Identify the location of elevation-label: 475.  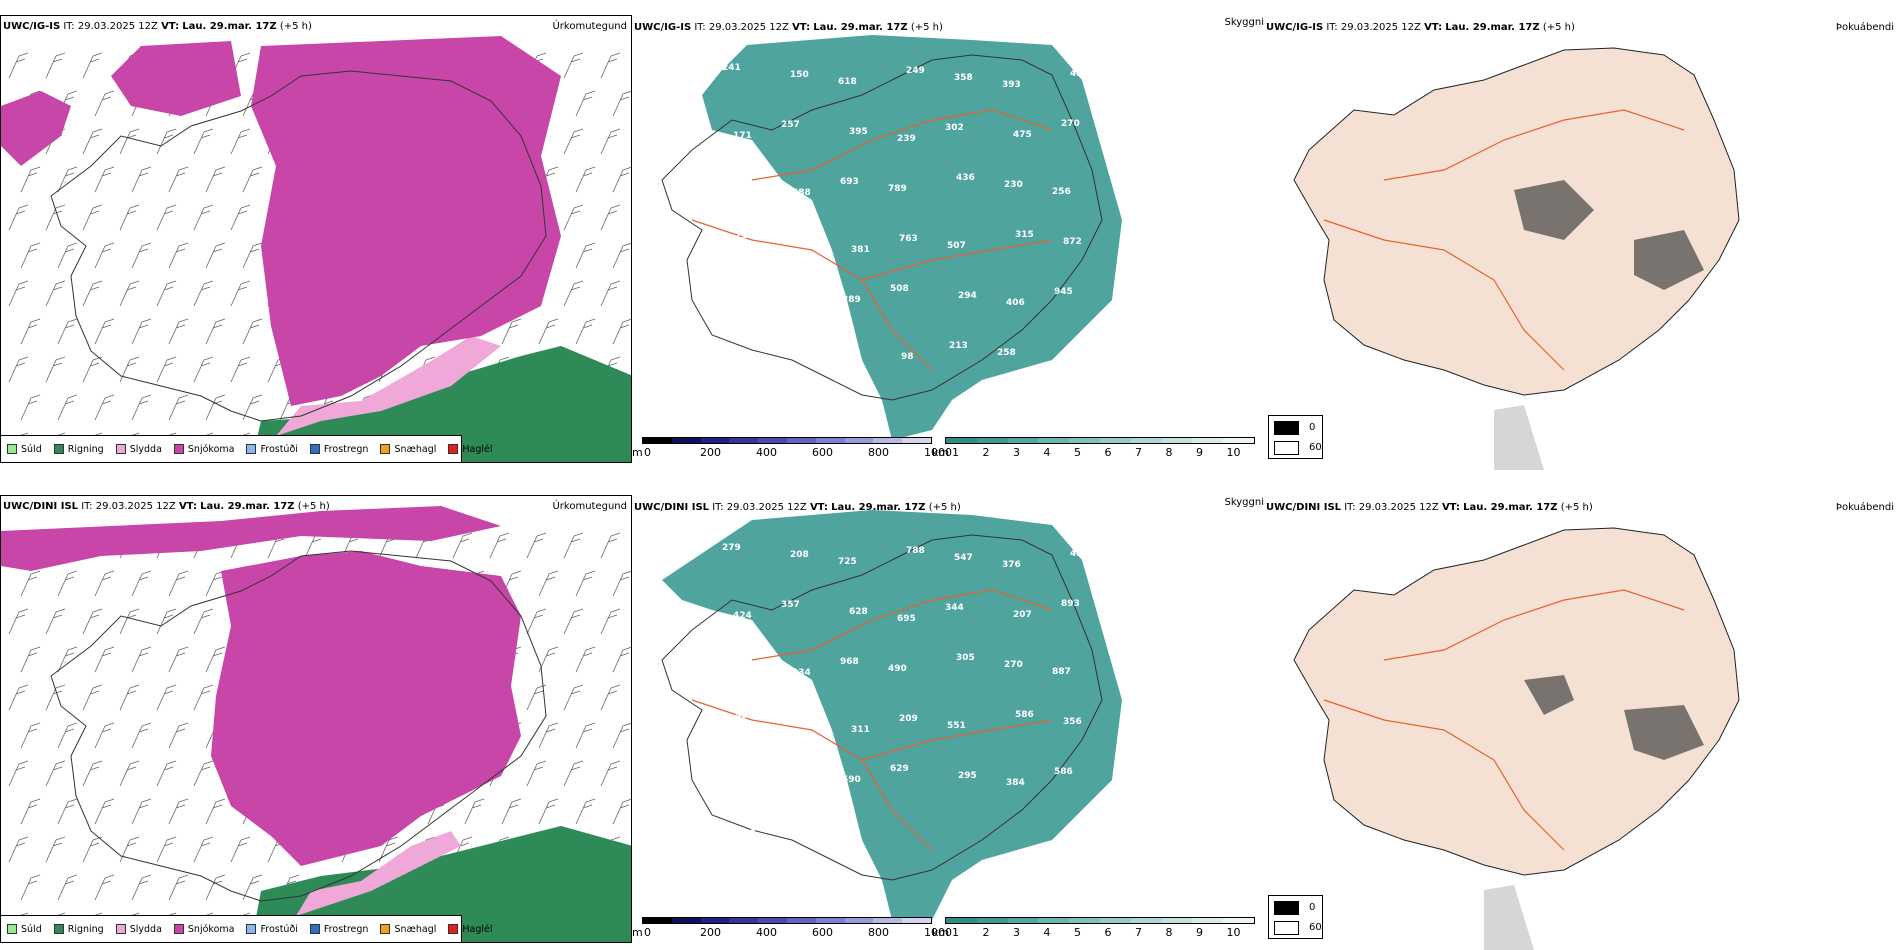
(1022, 135).